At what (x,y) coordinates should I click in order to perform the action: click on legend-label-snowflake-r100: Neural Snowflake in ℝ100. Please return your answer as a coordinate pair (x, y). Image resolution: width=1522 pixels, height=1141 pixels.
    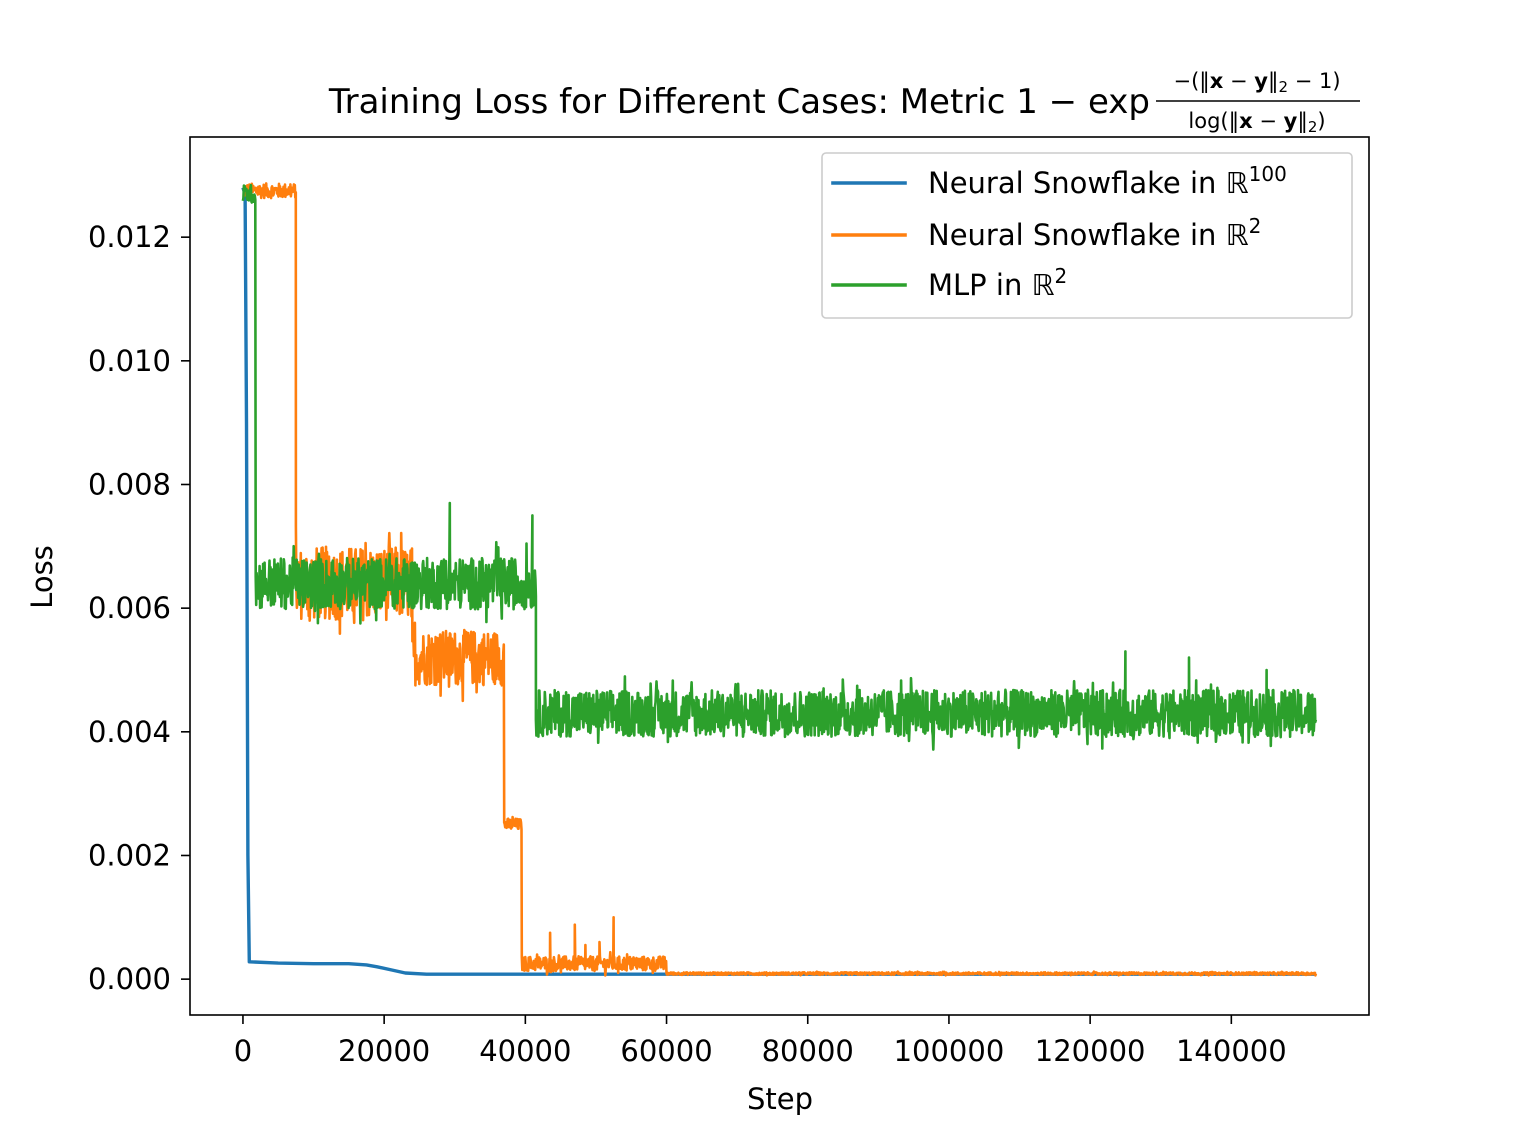
    Looking at the image, I should click on (1107, 181).